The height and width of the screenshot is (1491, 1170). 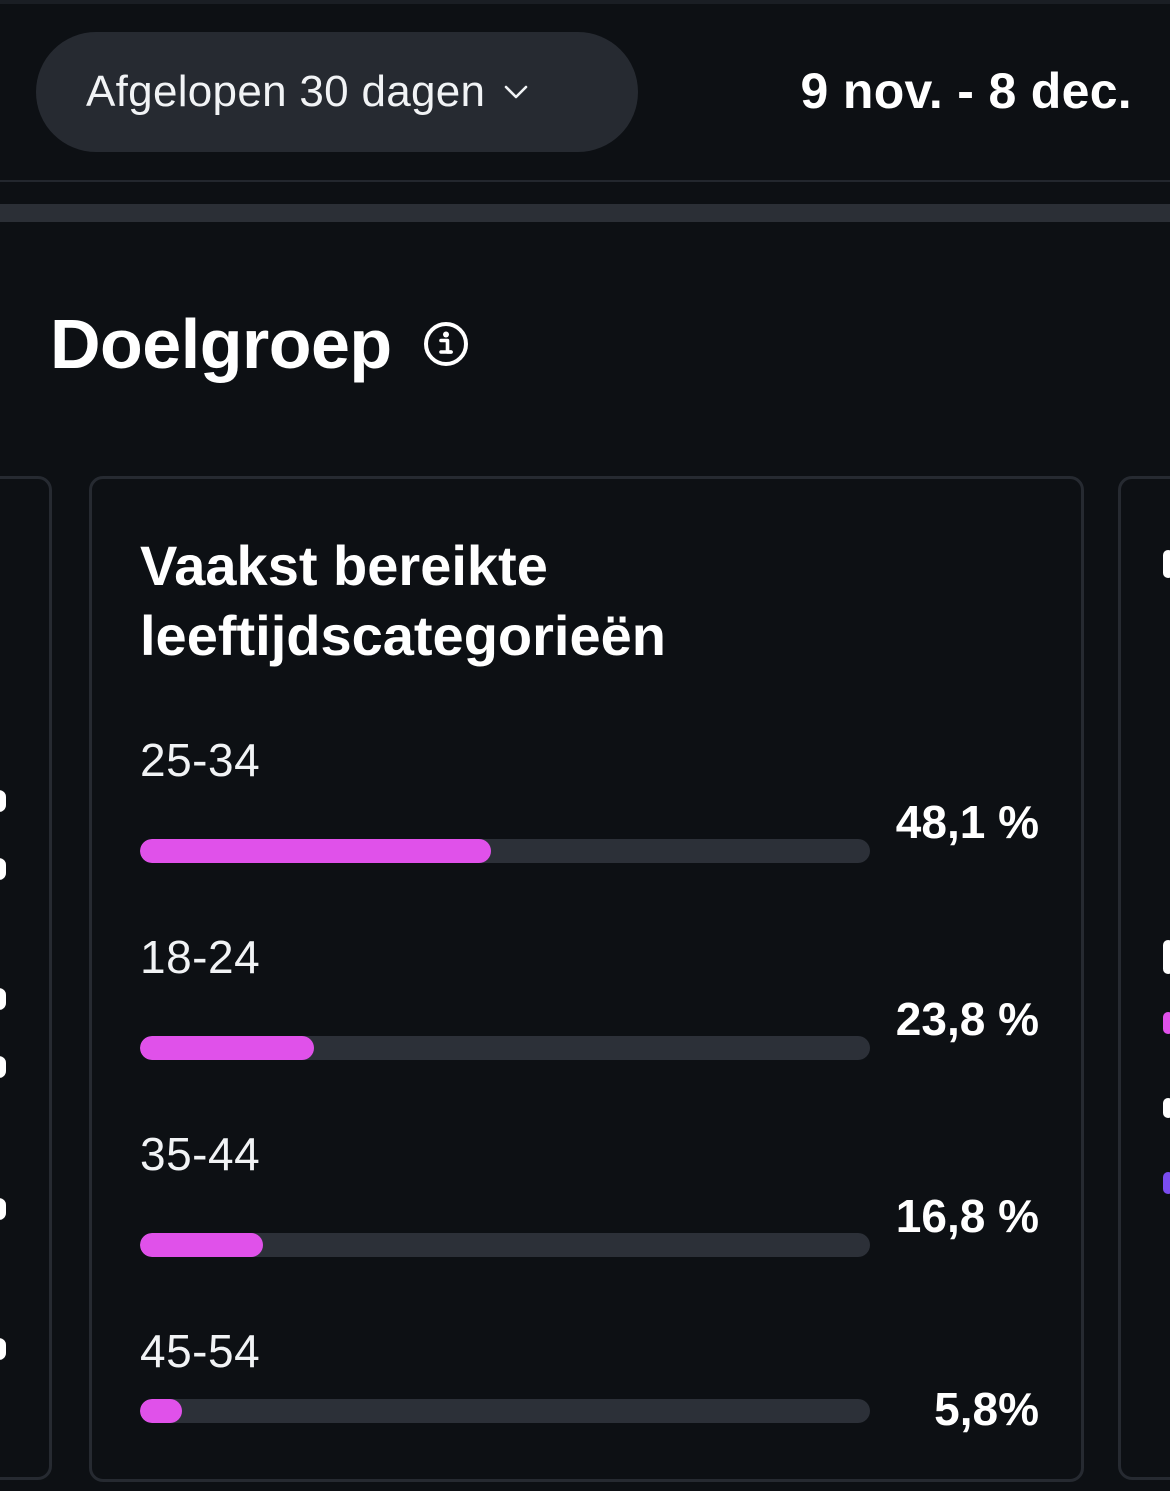 I want to click on age-category-label: 25-34, so click(x=200, y=760).